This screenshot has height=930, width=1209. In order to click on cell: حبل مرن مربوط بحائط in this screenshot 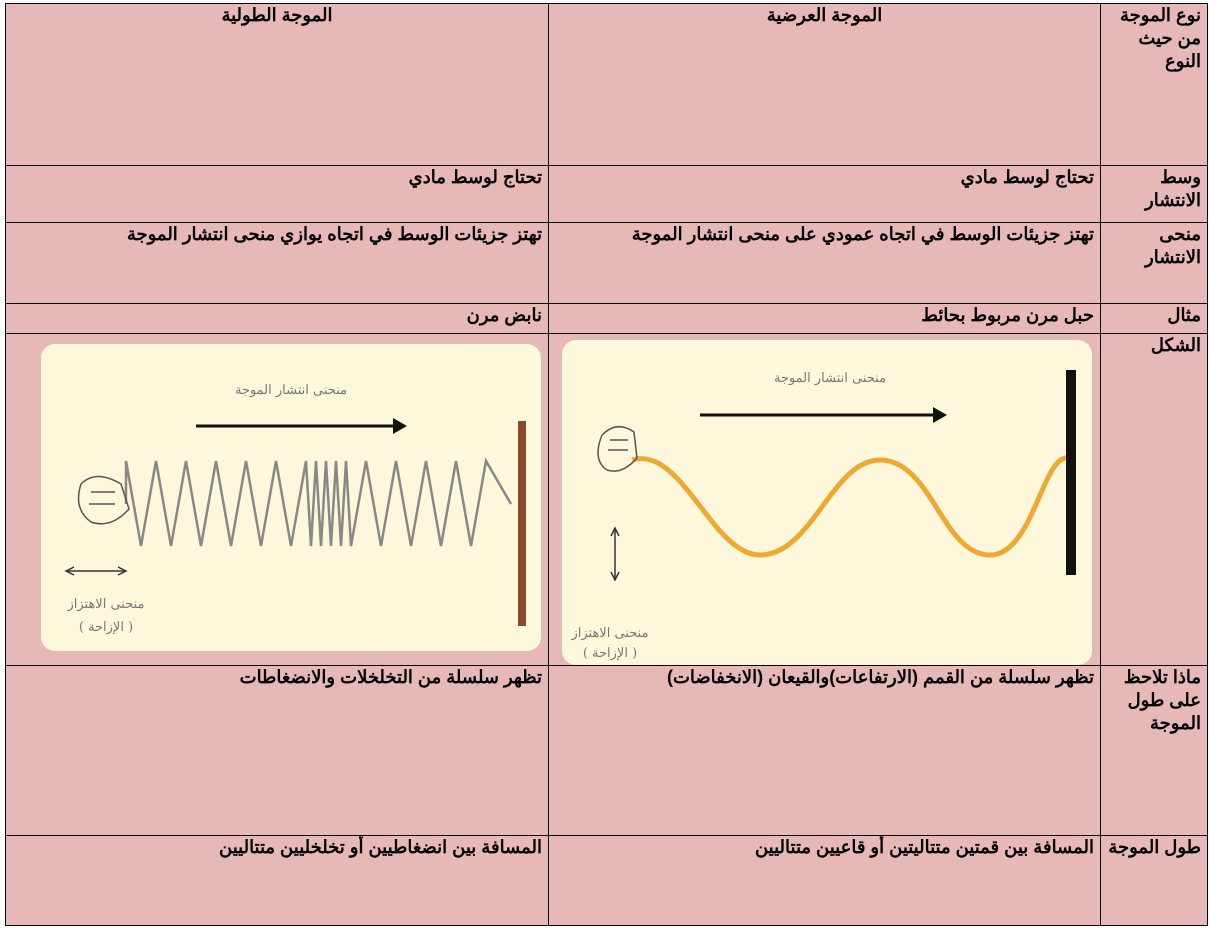, I will do `click(824, 318)`.